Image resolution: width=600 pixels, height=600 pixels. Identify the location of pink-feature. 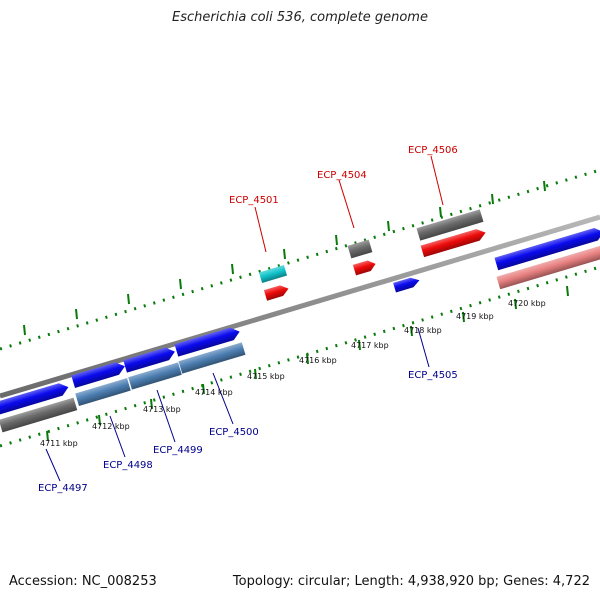
(548, 267).